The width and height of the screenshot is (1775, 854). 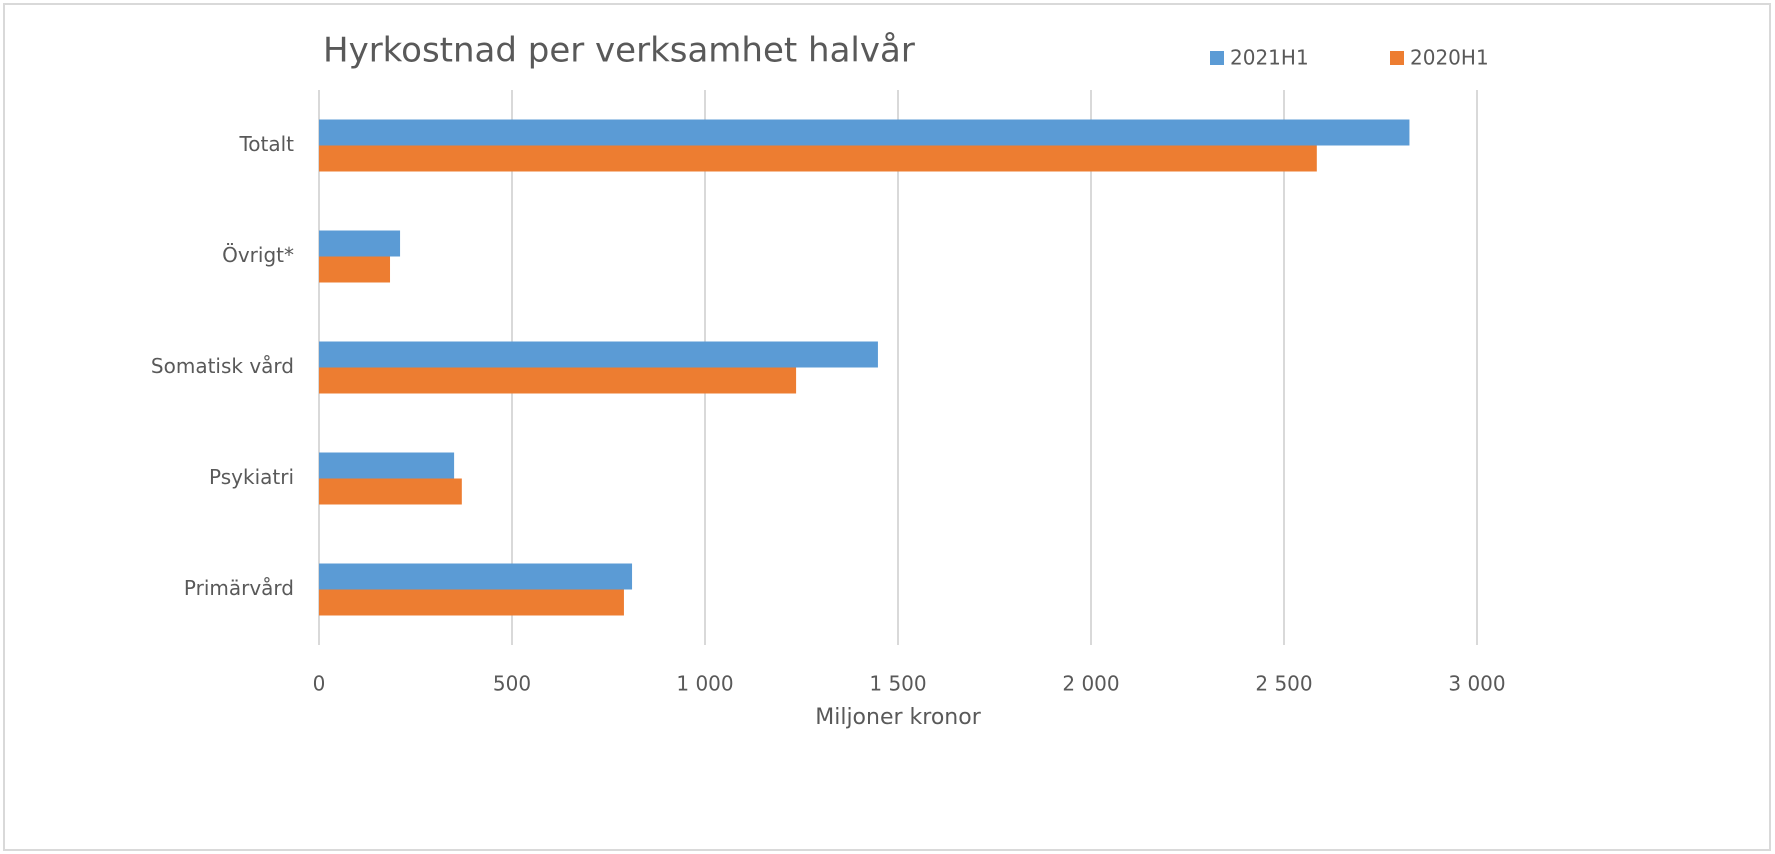 What do you see at coordinates (512, 684) in the screenshot?
I see `x-tick-label: 500` at bounding box center [512, 684].